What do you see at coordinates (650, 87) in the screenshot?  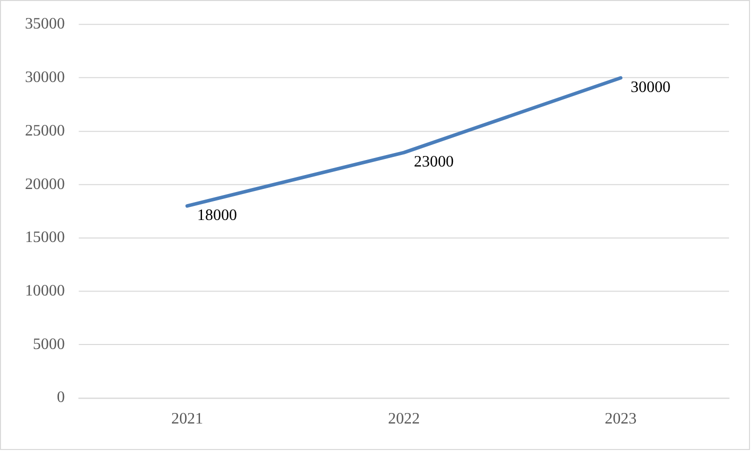 I see `data-label: 30000` at bounding box center [650, 87].